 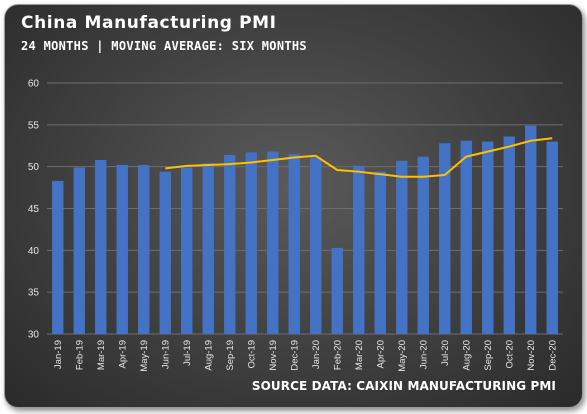 What do you see at coordinates (488, 355) in the screenshot?
I see `x-tick-label: Sep-20` at bounding box center [488, 355].